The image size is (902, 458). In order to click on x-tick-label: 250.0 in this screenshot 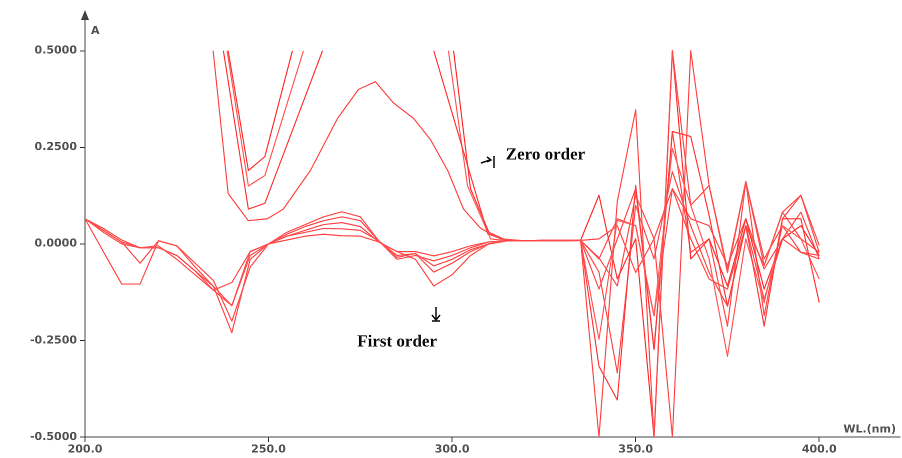, I will do `click(268, 449)`.